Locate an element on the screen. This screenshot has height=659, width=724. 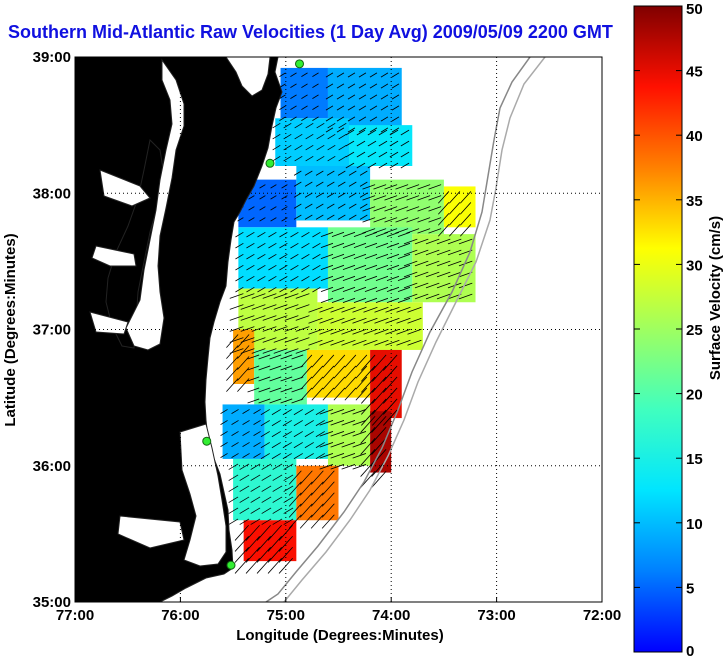
y-tick-label: 36:00 is located at coordinates (52, 466).